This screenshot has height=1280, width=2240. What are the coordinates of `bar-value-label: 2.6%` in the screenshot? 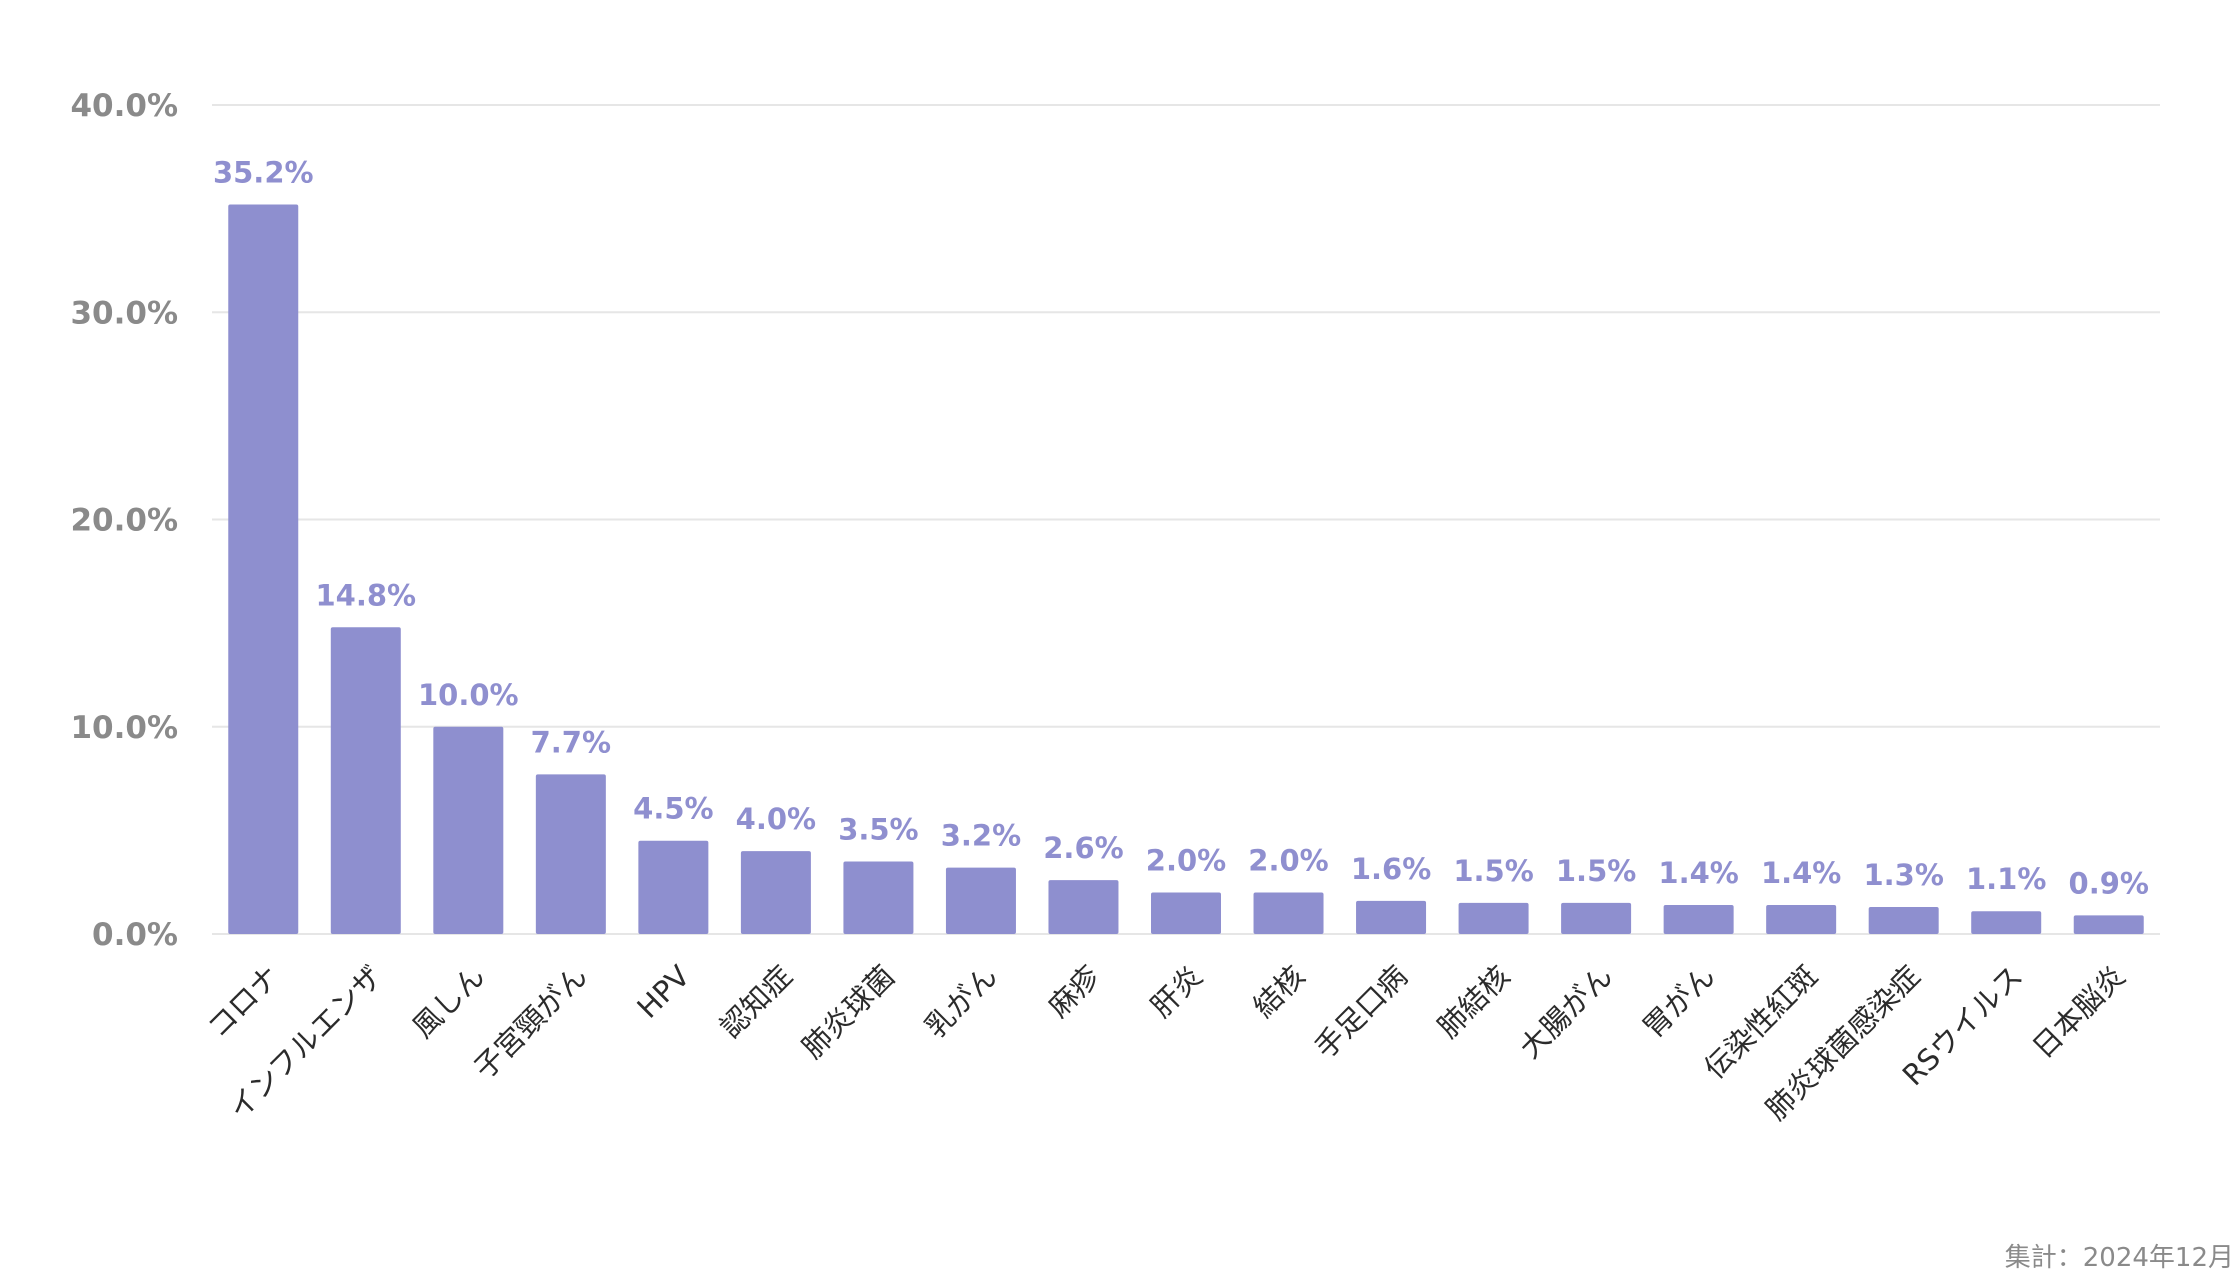 It's located at (1083, 848).